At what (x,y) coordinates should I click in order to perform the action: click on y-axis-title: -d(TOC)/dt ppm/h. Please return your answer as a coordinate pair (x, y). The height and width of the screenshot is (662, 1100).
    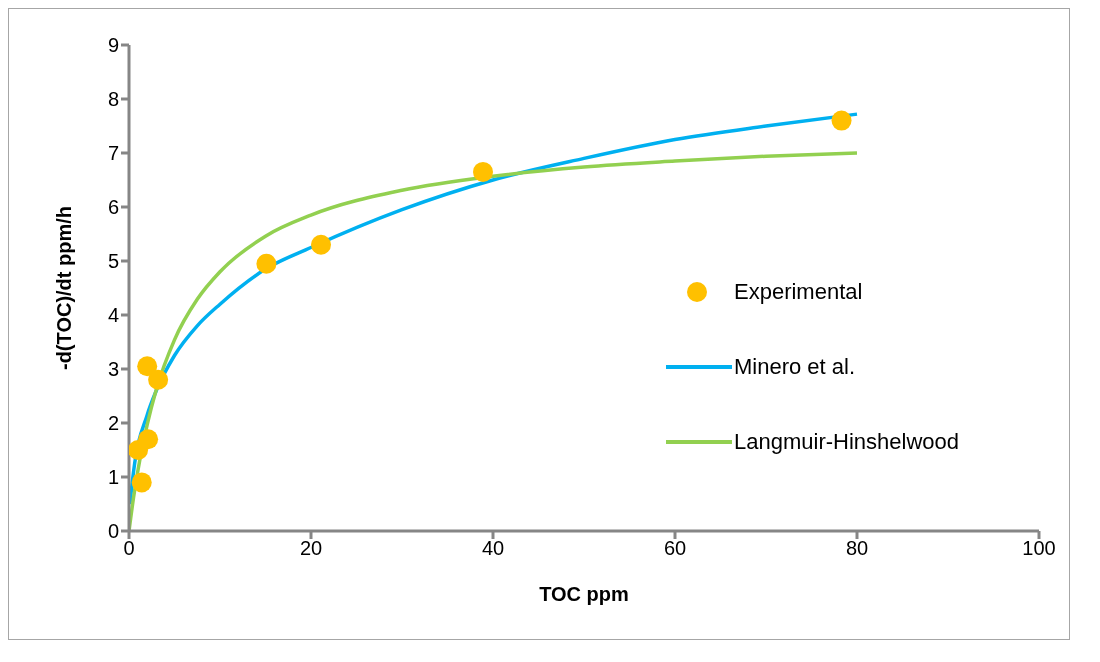
    Looking at the image, I should click on (64, 288).